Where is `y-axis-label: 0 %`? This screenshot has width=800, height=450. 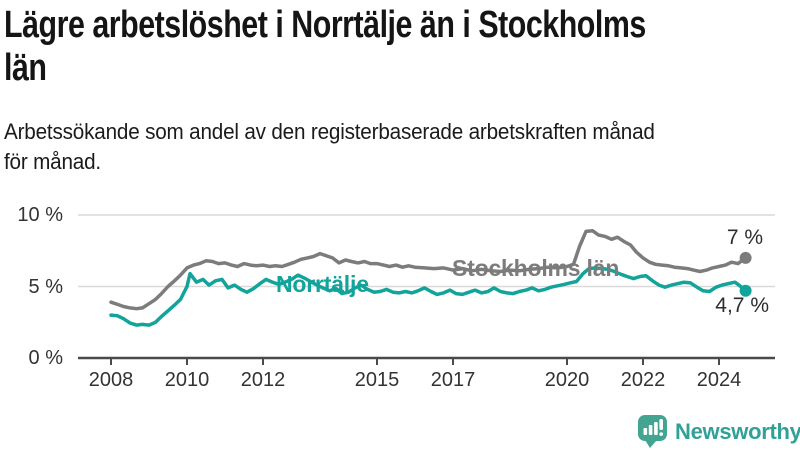 y-axis-label: 0 % is located at coordinates (45, 358).